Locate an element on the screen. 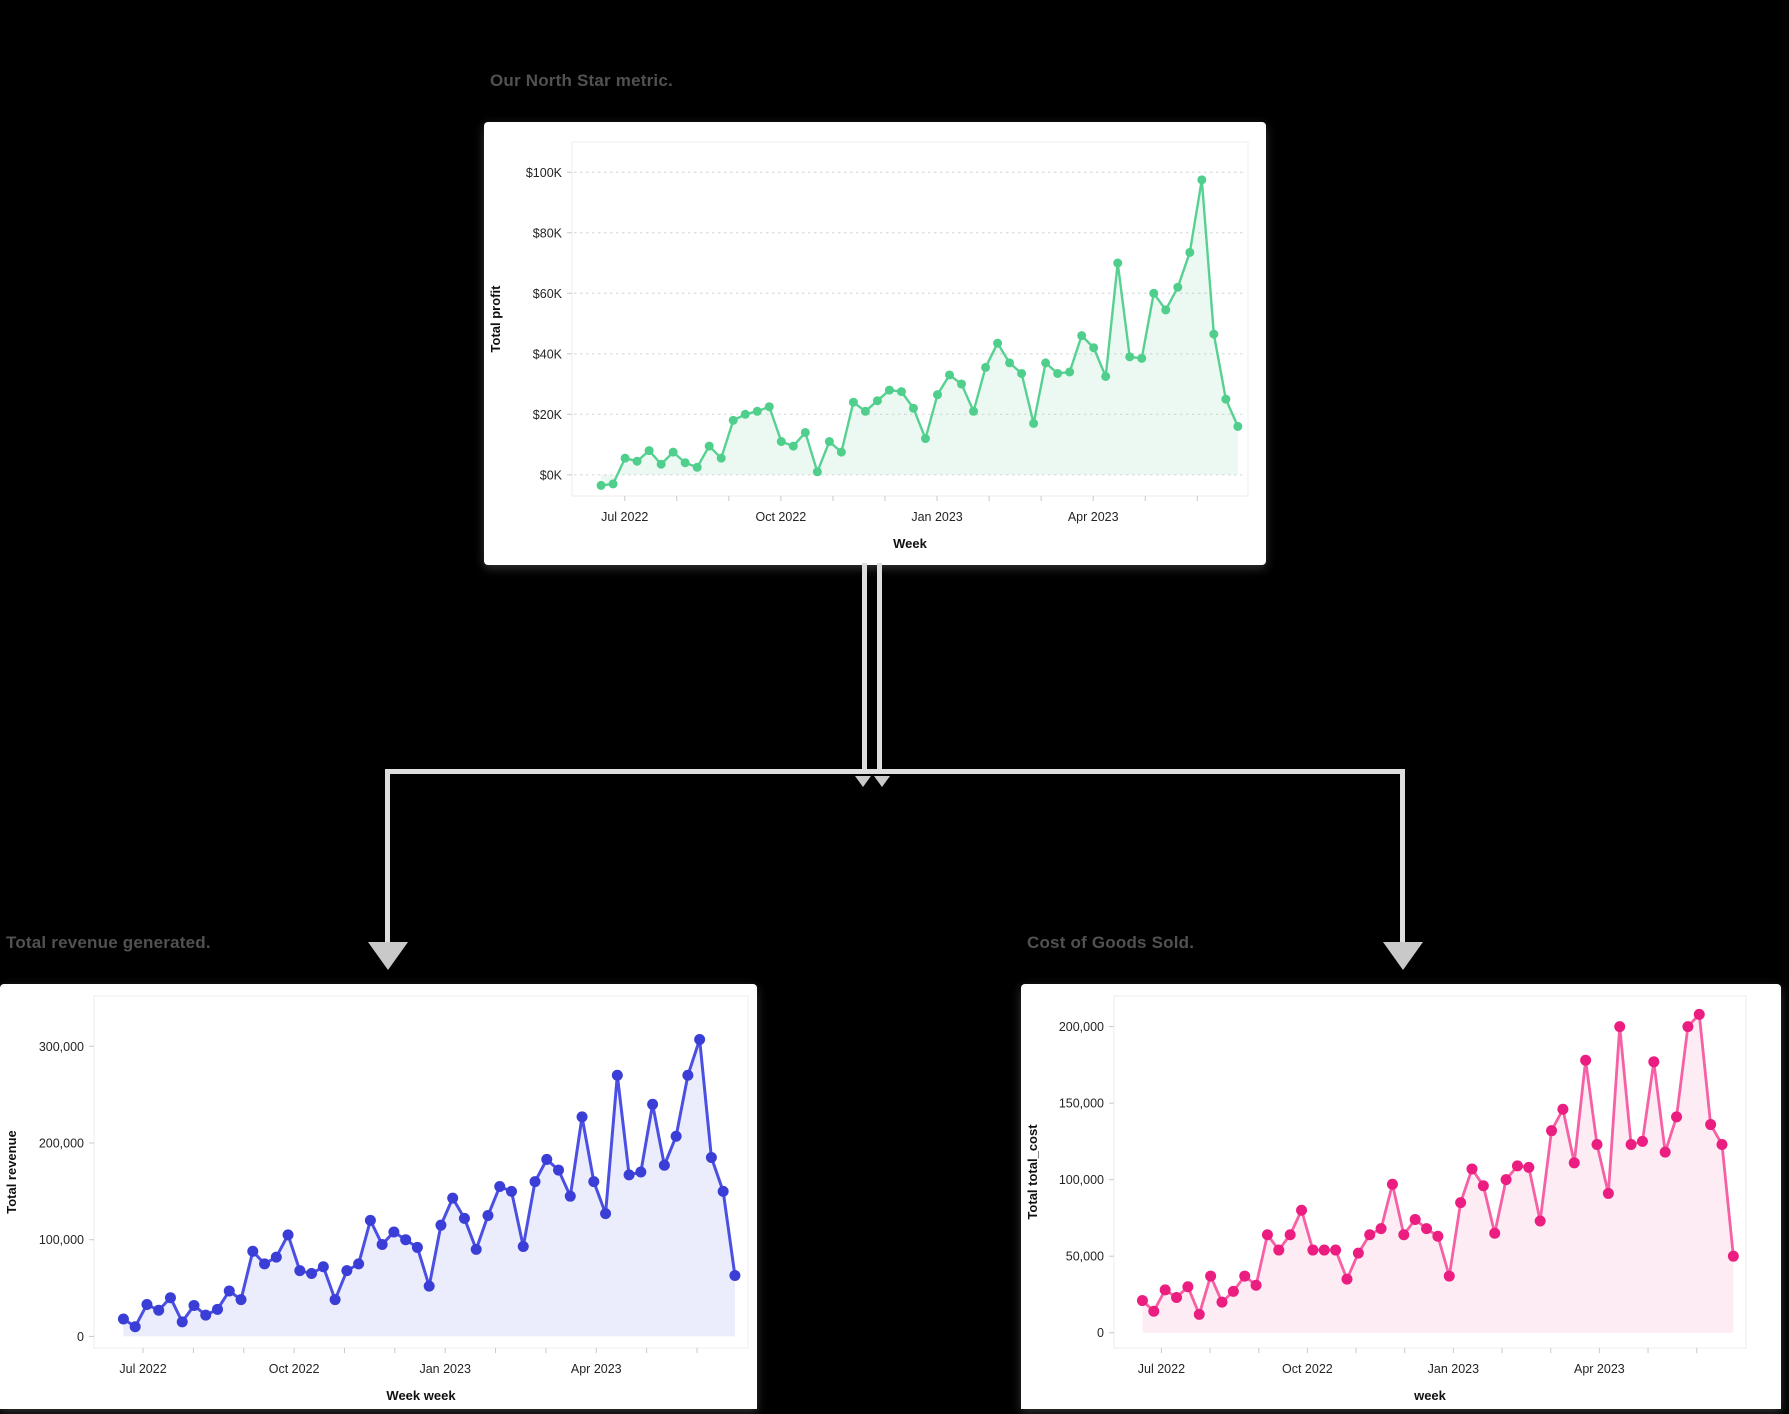 The height and width of the screenshot is (1414, 1789). connector-horizontal-line is located at coordinates (895, 771).